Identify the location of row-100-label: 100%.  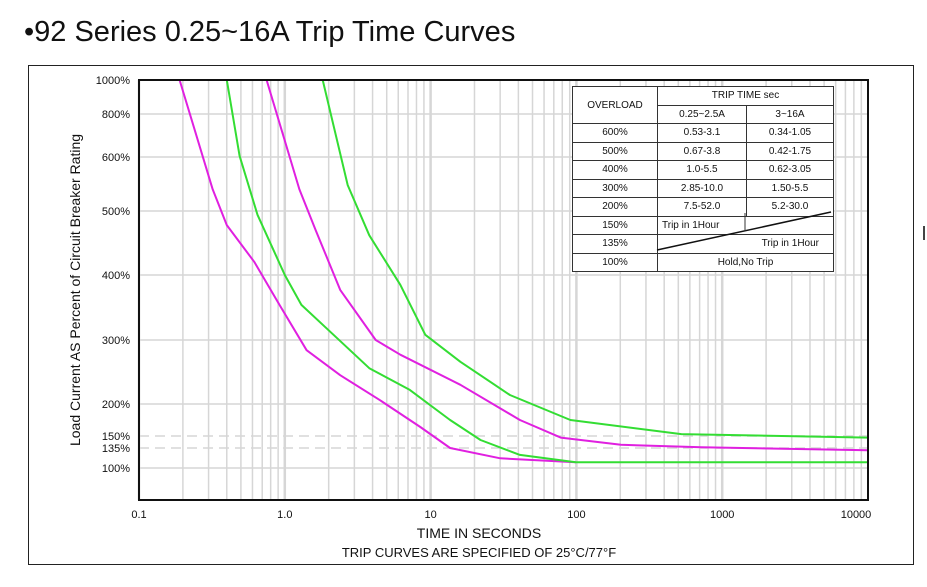
(615, 262).